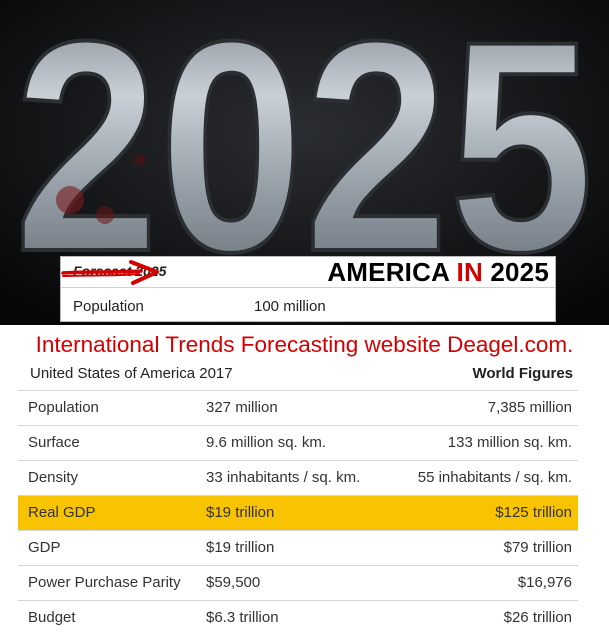 The width and height of the screenshot is (609, 635). What do you see at coordinates (283, 477) in the screenshot?
I see `usa-cell: 33 inhabitants / sq. km.` at bounding box center [283, 477].